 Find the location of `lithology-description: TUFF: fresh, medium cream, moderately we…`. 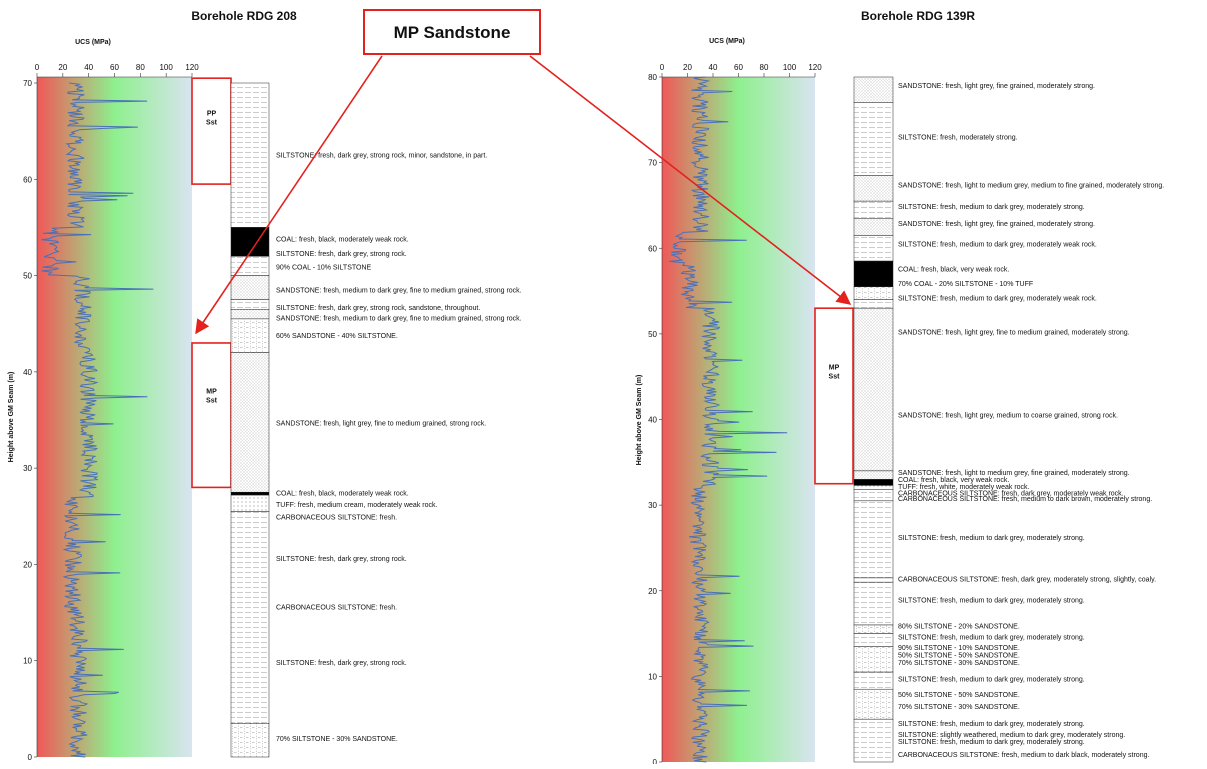

lithology-description: TUFF: fresh, medium cream, moderately we… is located at coordinates (356, 505).